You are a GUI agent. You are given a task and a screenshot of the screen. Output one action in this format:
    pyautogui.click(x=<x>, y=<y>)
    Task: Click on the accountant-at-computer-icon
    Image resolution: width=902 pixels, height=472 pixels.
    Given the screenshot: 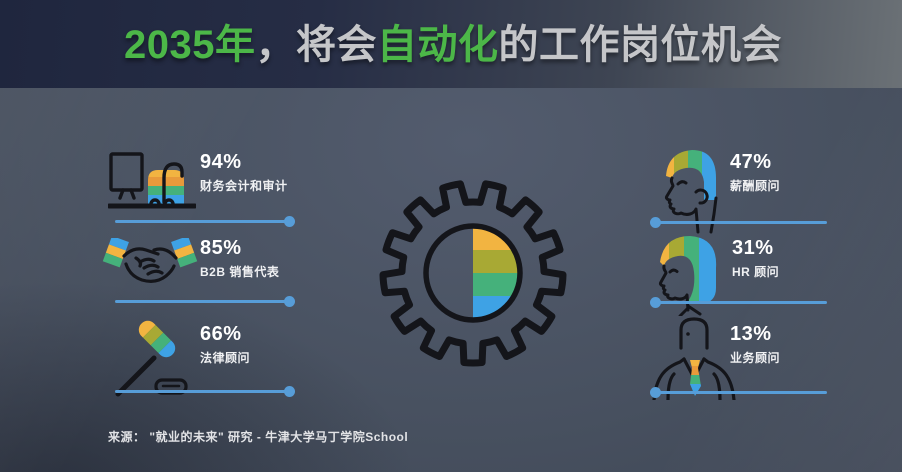 What is the action you would take?
    pyautogui.click(x=152, y=180)
    